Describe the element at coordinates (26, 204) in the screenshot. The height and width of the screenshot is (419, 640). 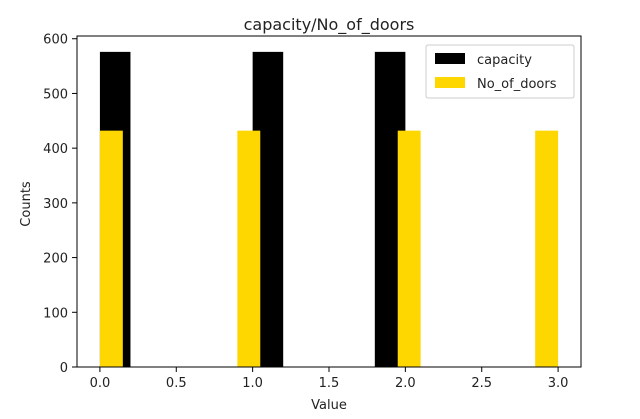
I see `y-axis-label: Counts` at that location.